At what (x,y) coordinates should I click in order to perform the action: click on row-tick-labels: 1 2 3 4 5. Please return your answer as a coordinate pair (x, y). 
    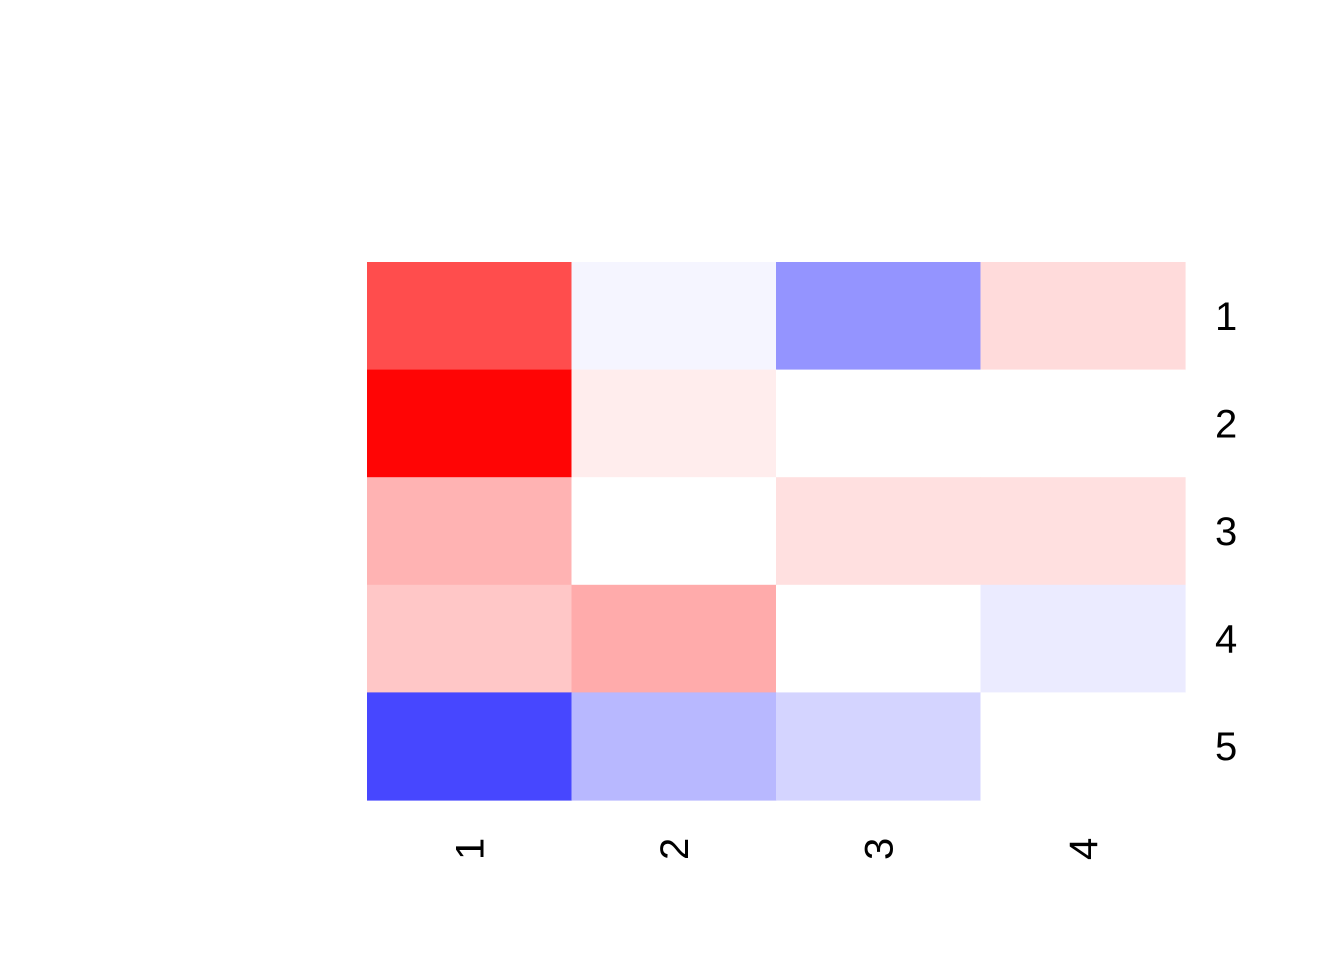
    Looking at the image, I should click on (1226, 532).